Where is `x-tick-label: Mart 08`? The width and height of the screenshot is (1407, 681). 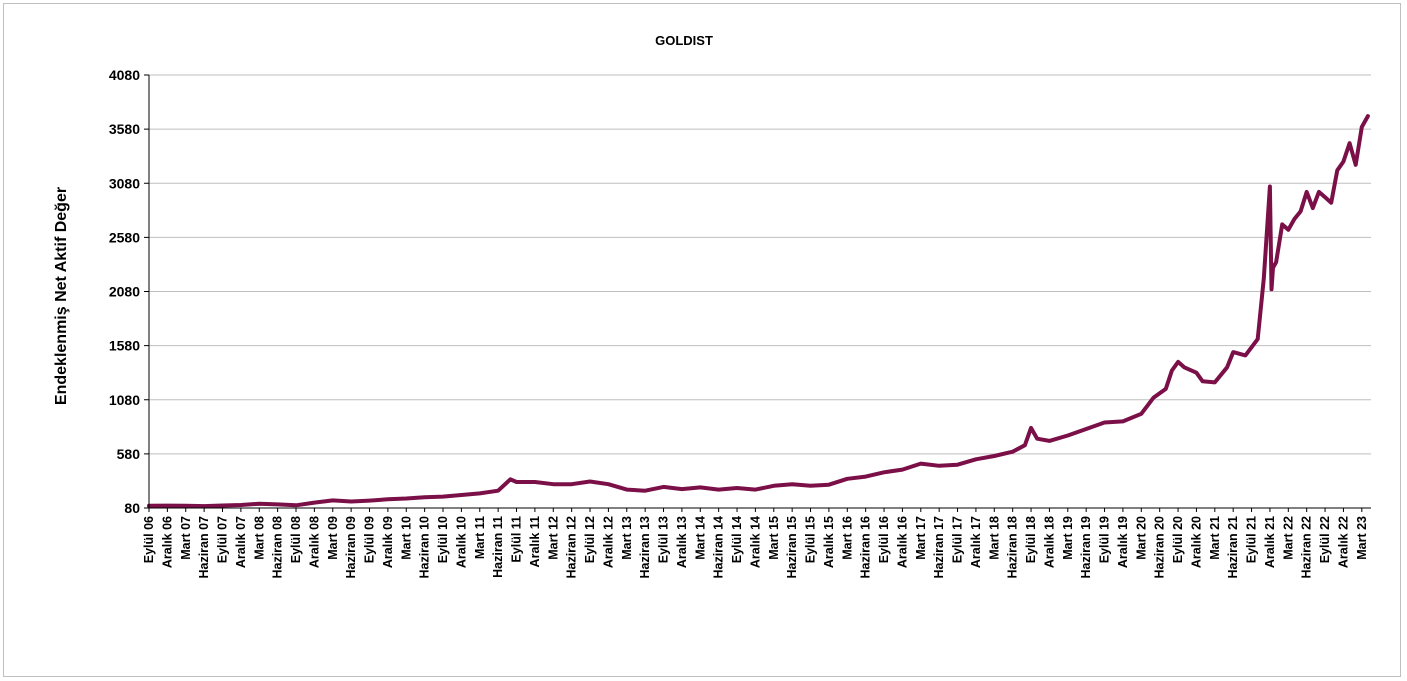
x-tick-label: Mart 08 is located at coordinates (259, 538).